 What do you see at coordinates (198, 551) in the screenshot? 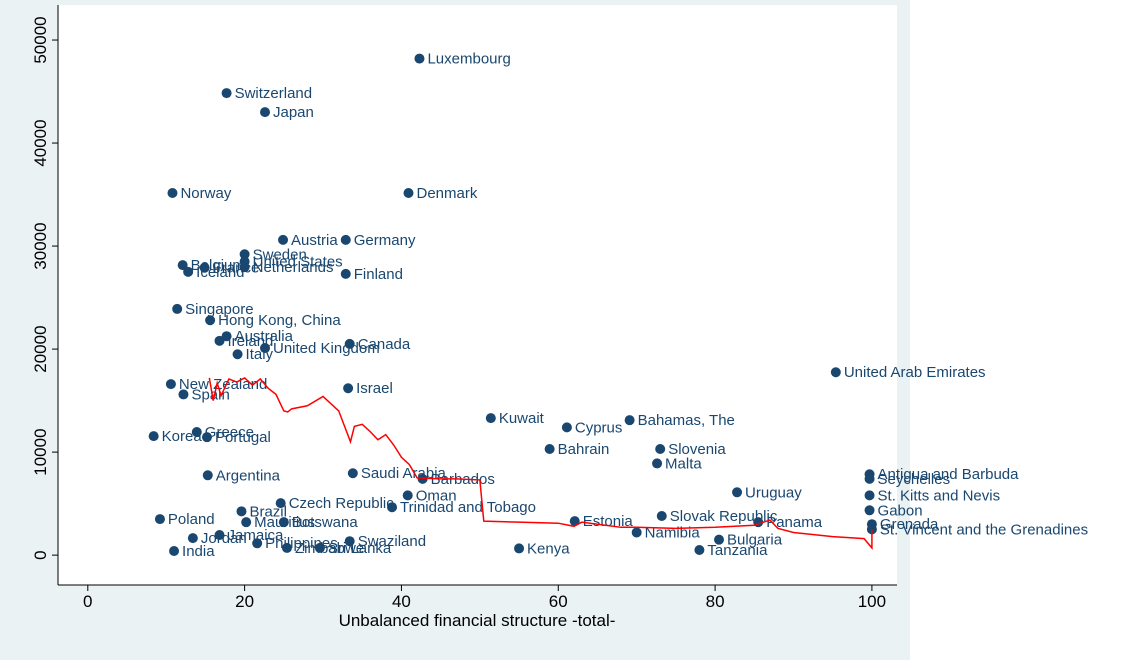
I see `point-label: India` at bounding box center [198, 551].